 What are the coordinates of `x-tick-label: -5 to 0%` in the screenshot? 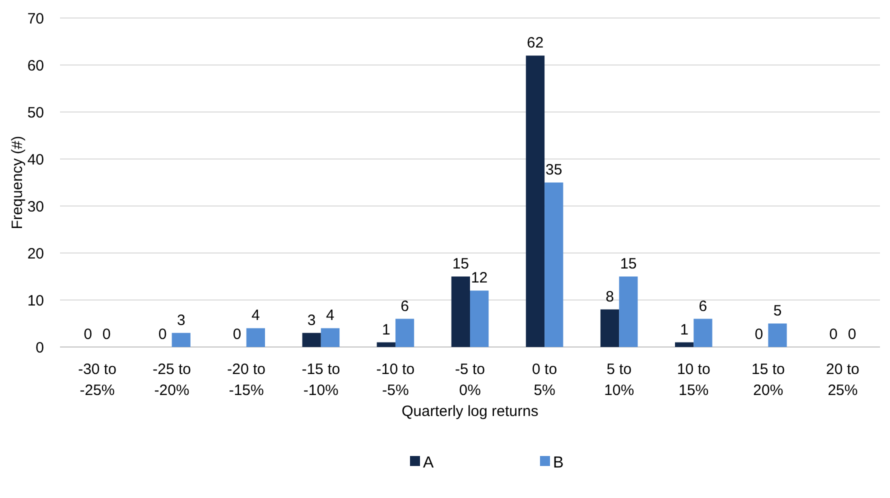 It's located at (470, 380).